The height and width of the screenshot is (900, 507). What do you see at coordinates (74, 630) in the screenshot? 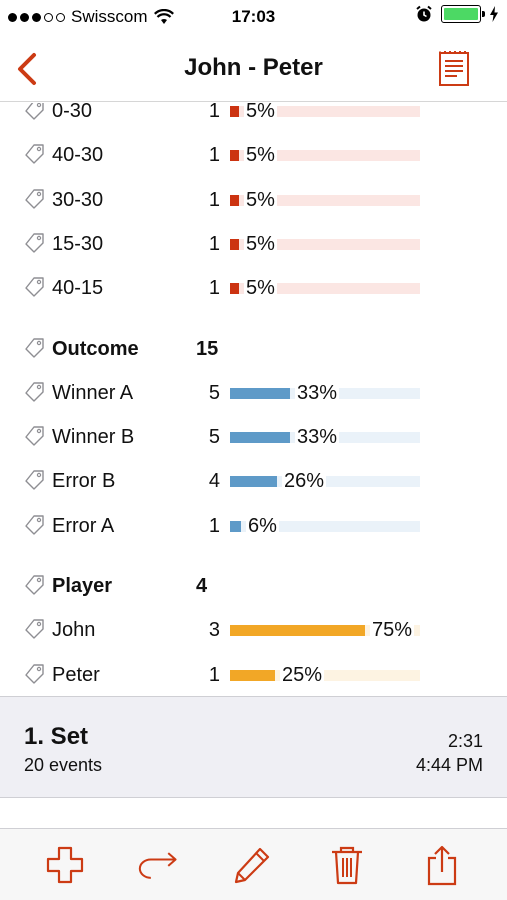
I see `stat-label: John` at bounding box center [74, 630].